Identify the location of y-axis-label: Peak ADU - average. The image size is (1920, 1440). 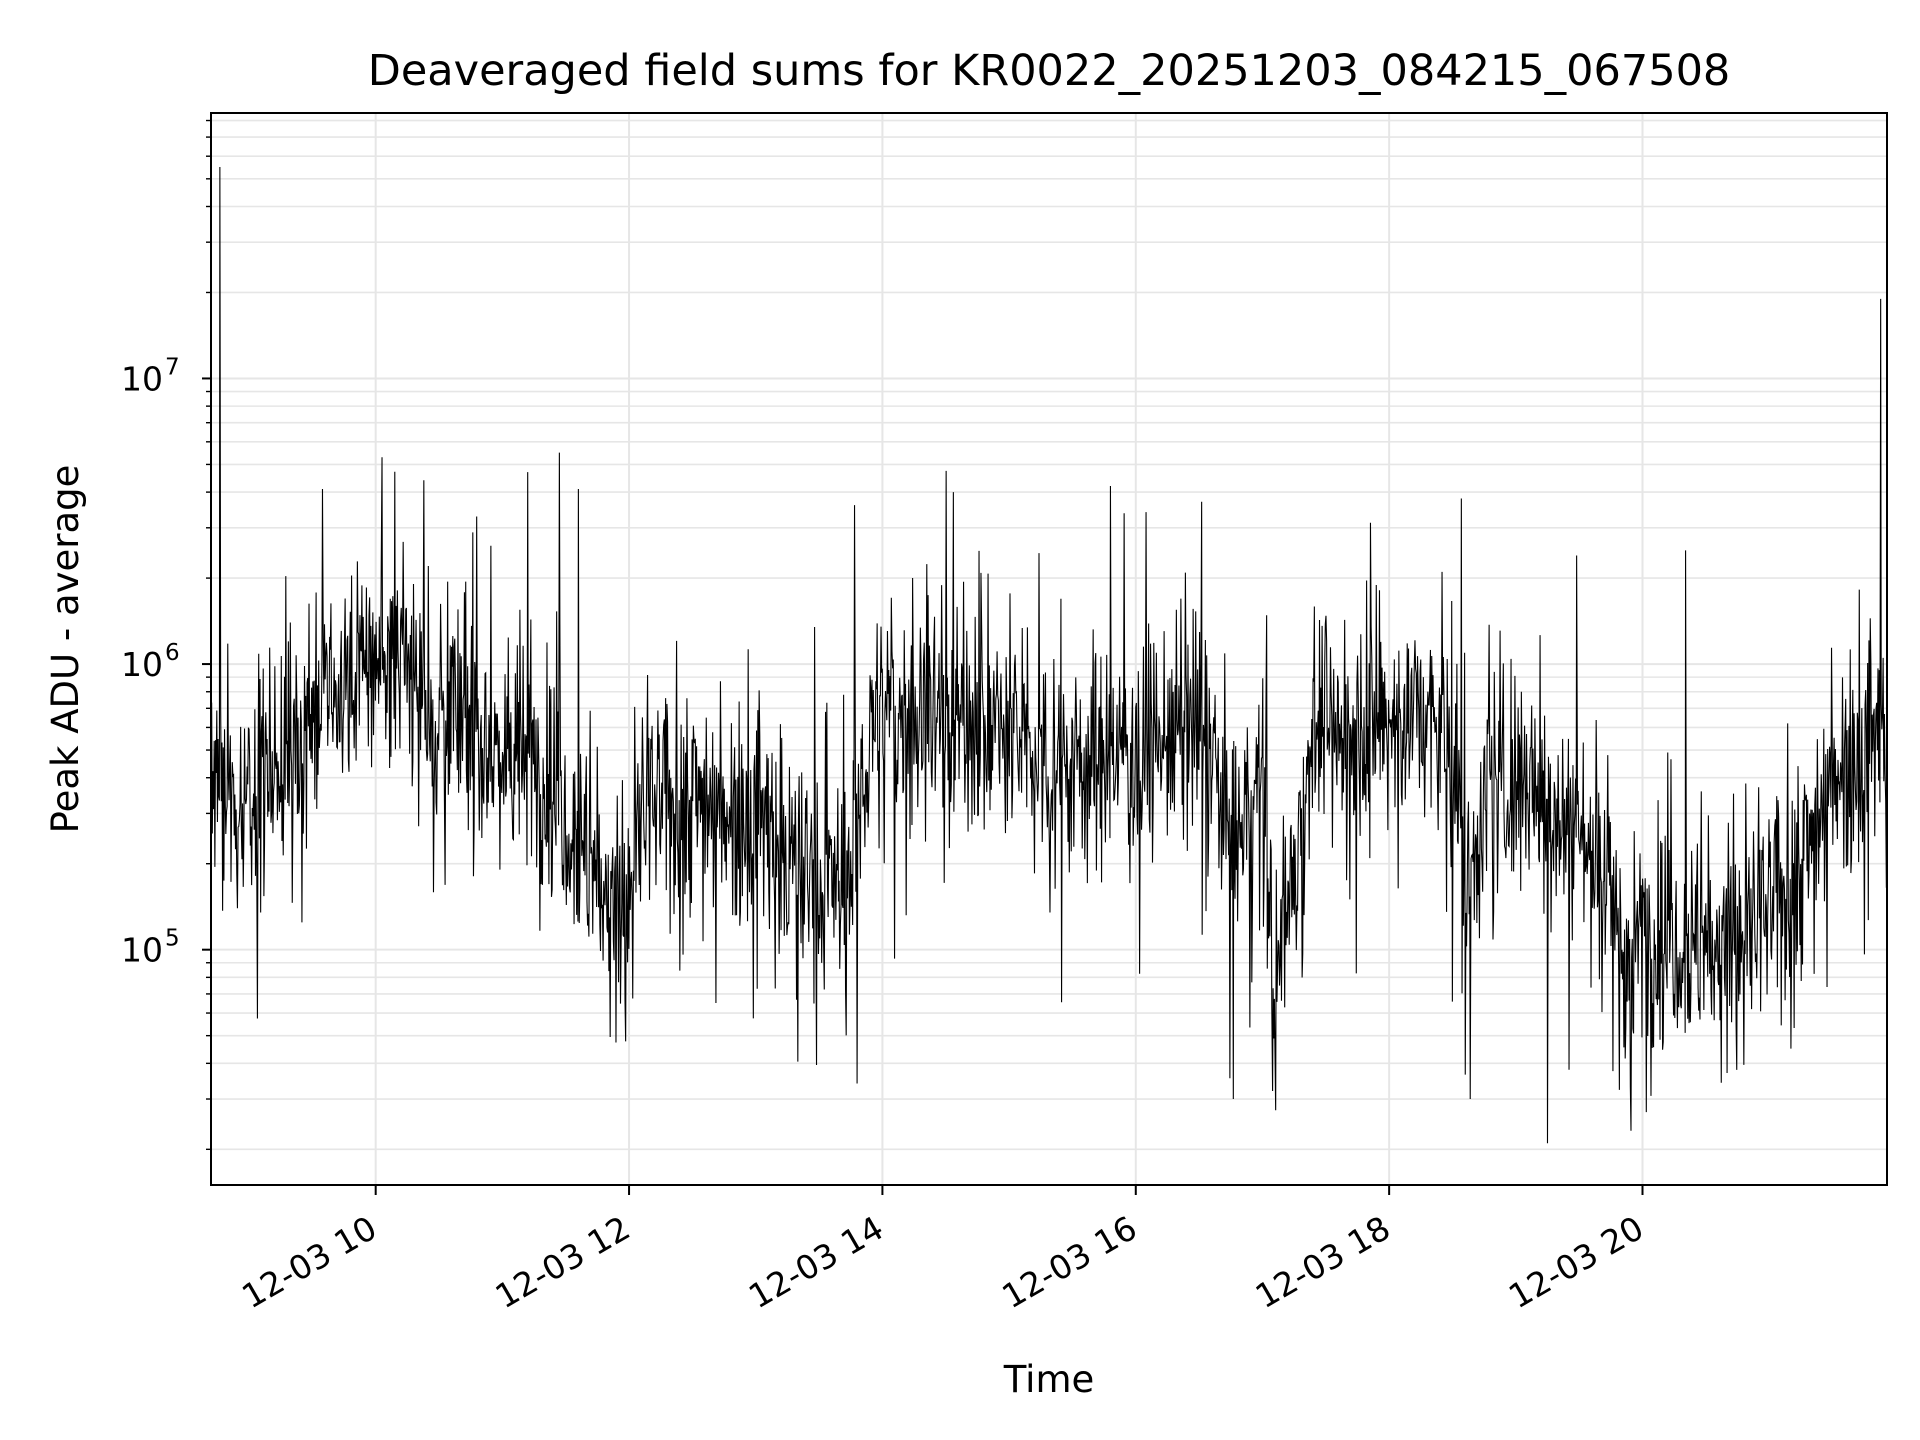
(65, 649).